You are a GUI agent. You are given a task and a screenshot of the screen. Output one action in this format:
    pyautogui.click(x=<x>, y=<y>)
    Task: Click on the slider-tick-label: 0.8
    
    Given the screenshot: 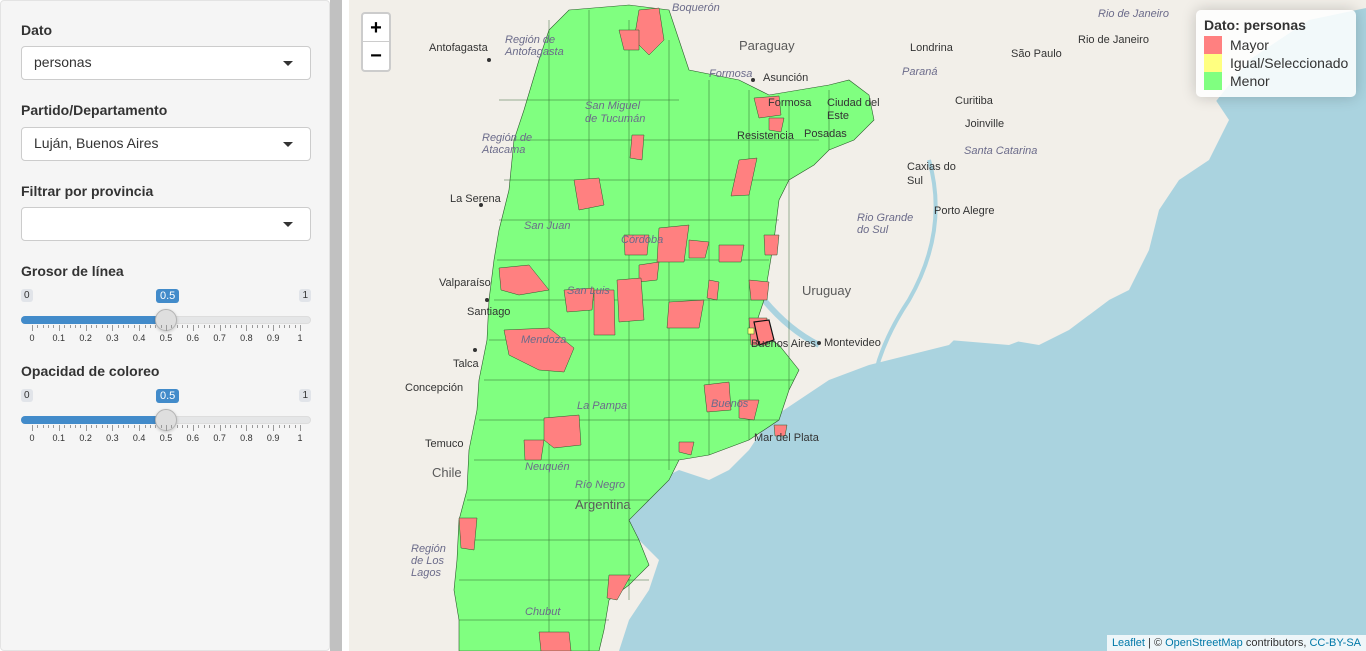 What is the action you would take?
    pyautogui.click(x=246, y=438)
    